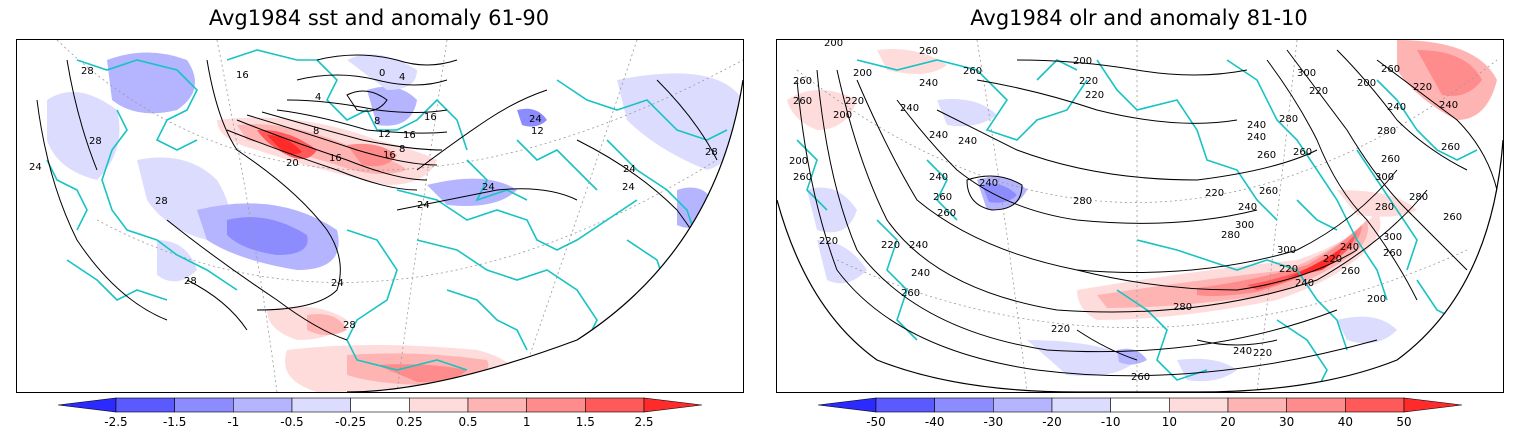 Image resolution: width=1520 pixels, height=430 pixels. I want to click on right-map-title: Avg1984 olr and anomaly 81-10, so click(1139, 18).